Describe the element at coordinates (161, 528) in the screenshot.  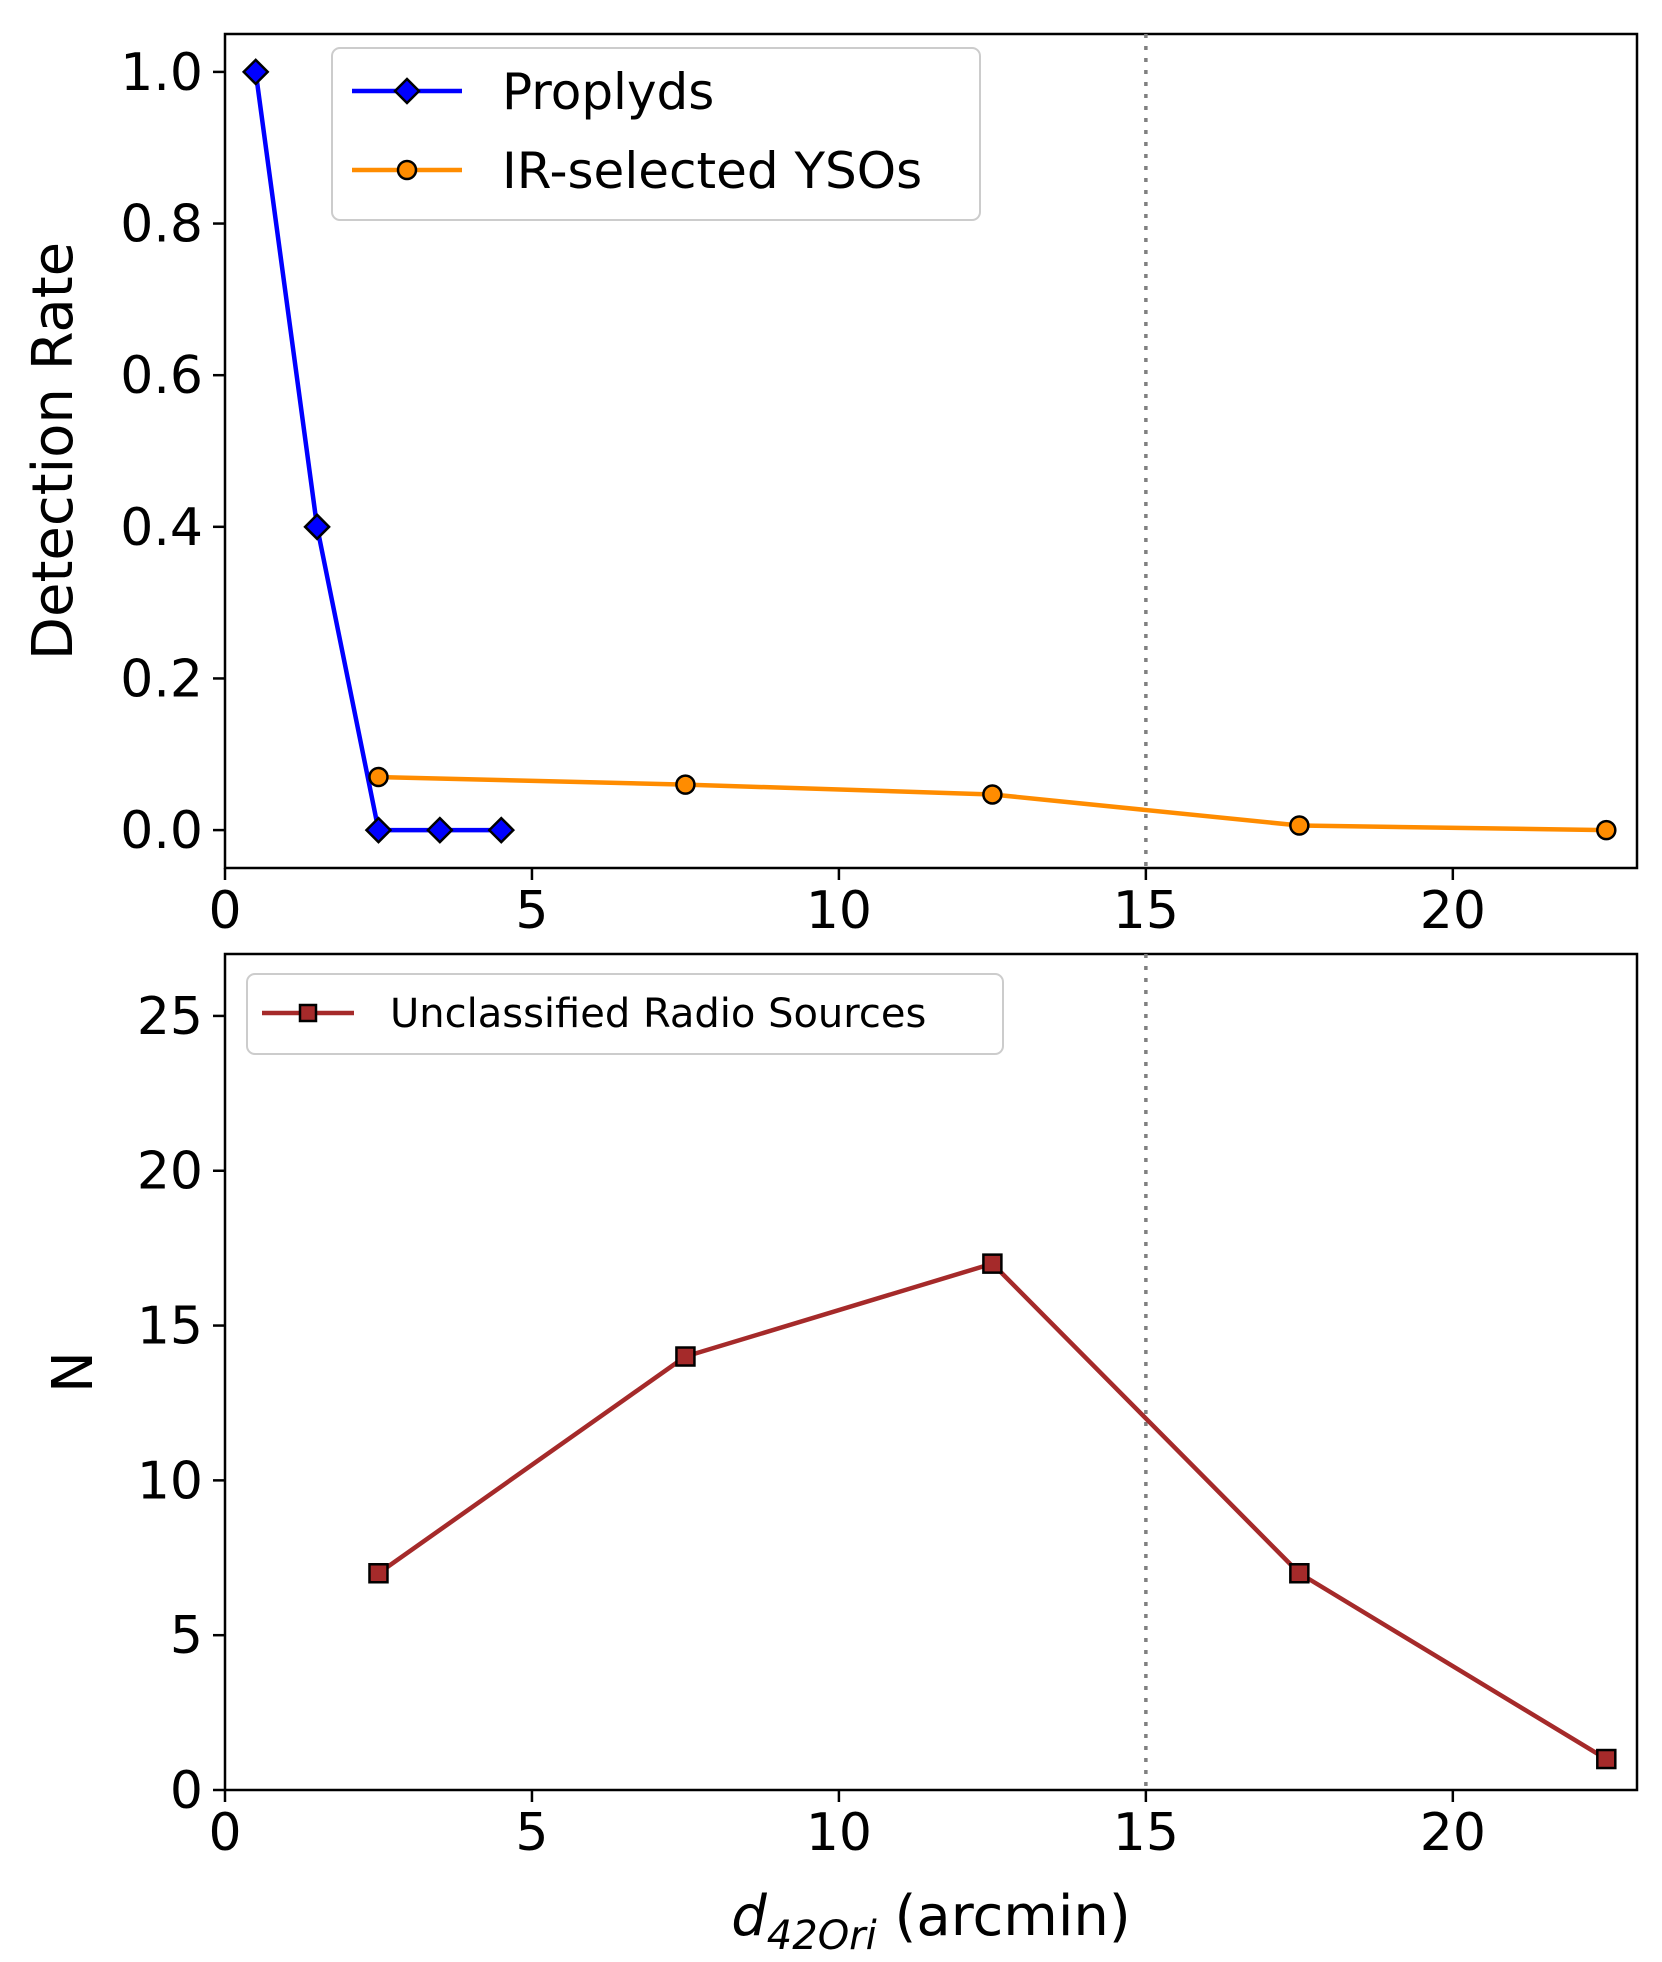
I see `y-tick-label: 0.4` at that location.